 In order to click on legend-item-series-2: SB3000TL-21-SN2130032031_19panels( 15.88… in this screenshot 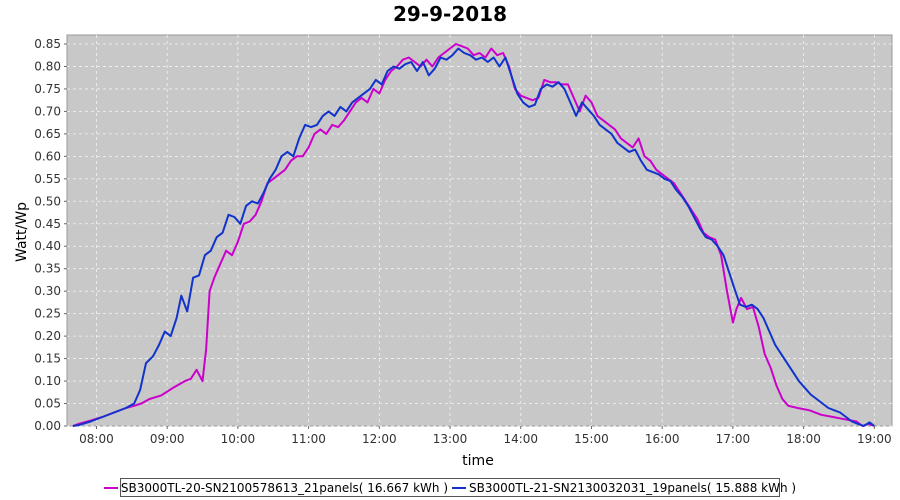, I will do `click(624, 488)`.